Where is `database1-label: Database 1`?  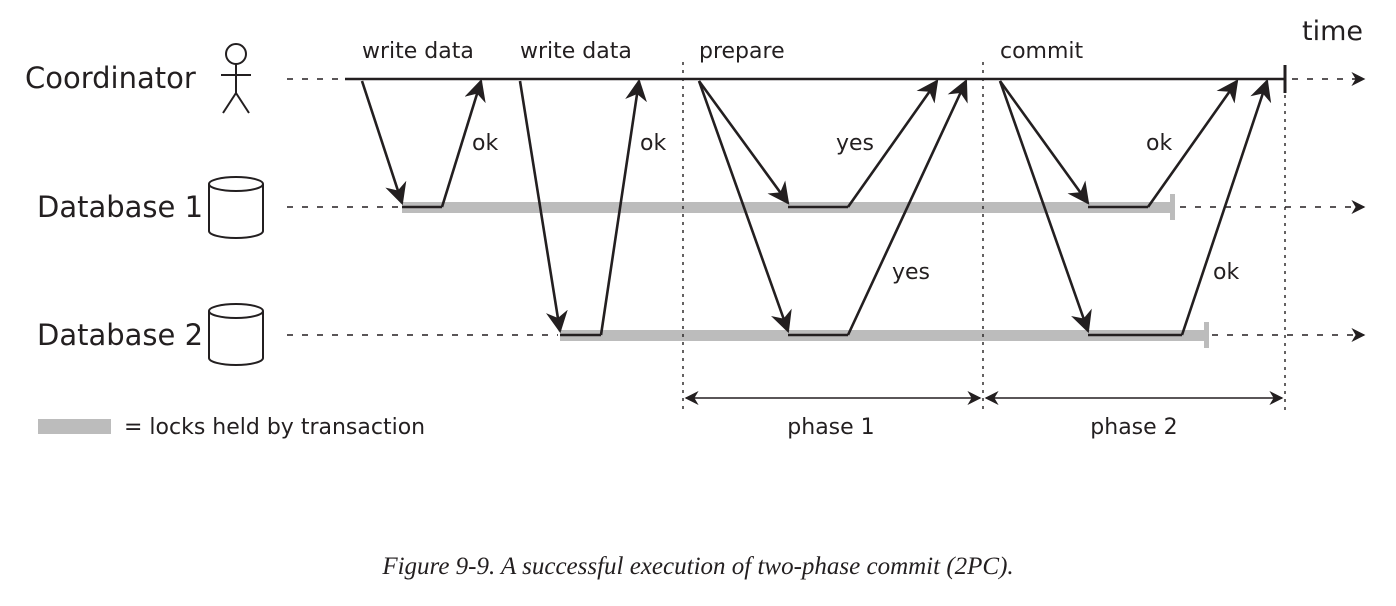 database1-label: Database 1 is located at coordinates (120, 207).